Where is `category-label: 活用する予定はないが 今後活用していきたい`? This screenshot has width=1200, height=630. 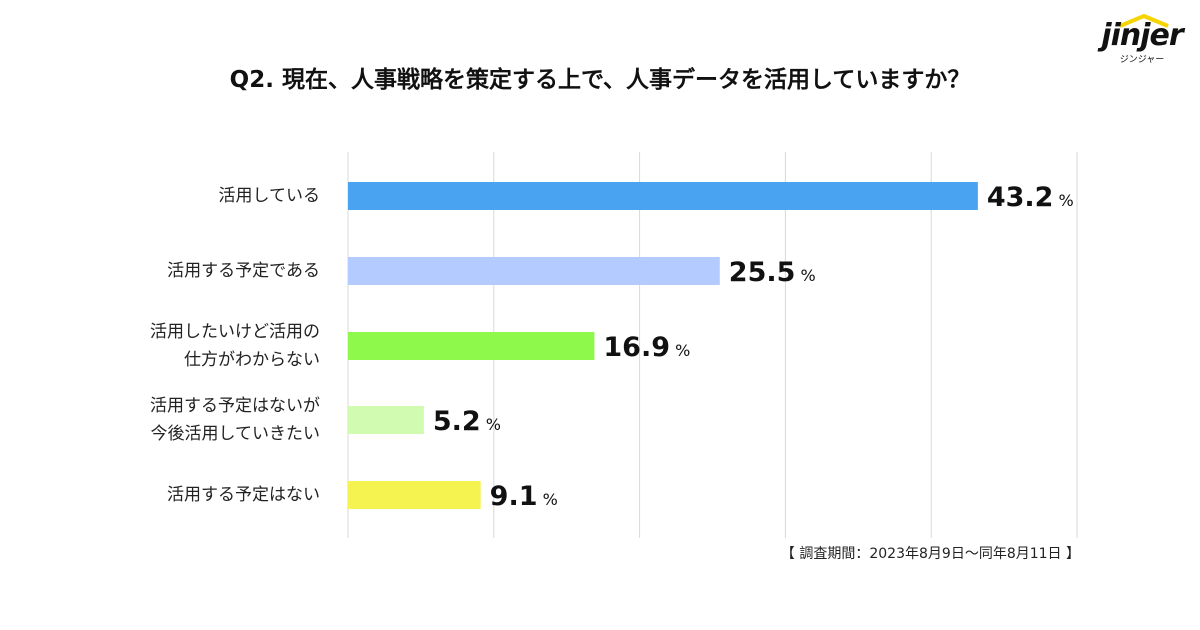 category-label: 活用する予定はないが 今後活用していきたい is located at coordinates (210, 420).